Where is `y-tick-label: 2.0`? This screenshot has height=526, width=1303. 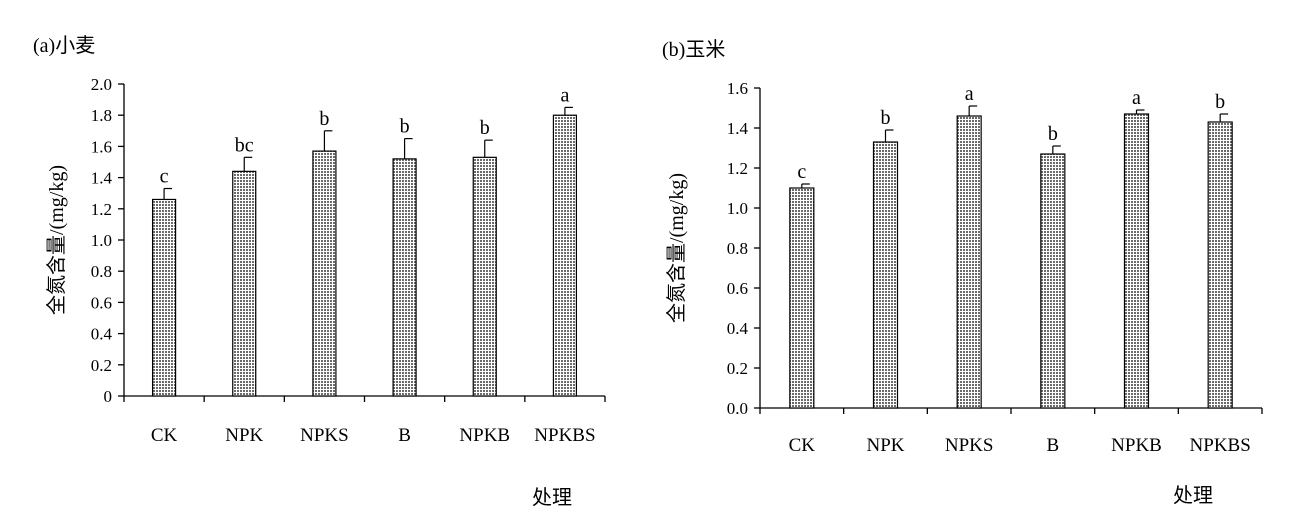 y-tick-label: 2.0 is located at coordinates (101, 84).